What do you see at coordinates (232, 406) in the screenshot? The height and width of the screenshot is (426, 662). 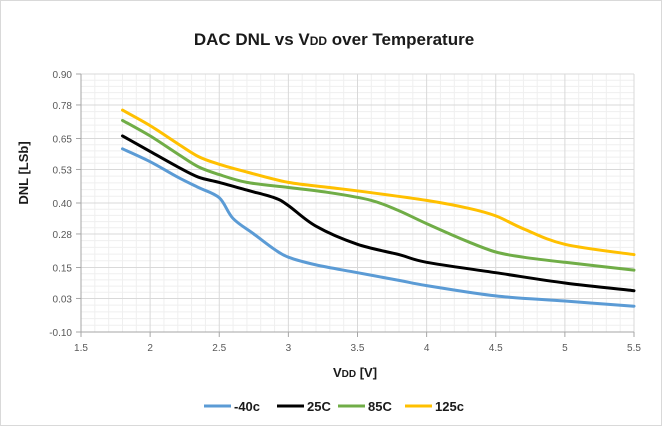 I see `legend-item-40c: -40c` at bounding box center [232, 406].